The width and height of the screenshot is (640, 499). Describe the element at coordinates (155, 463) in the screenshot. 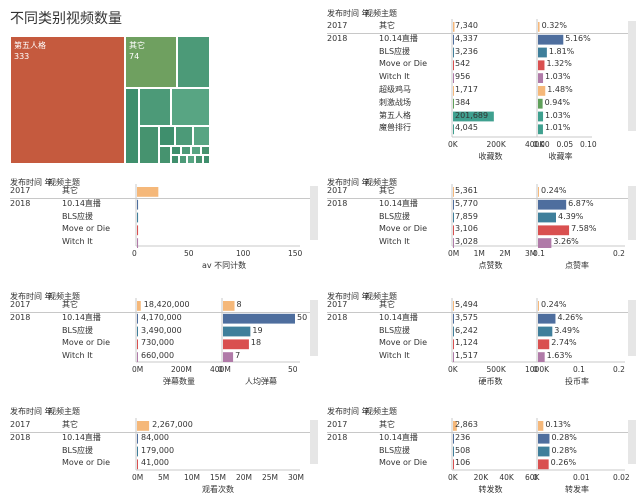

I see `value-label: 41,000` at that location.